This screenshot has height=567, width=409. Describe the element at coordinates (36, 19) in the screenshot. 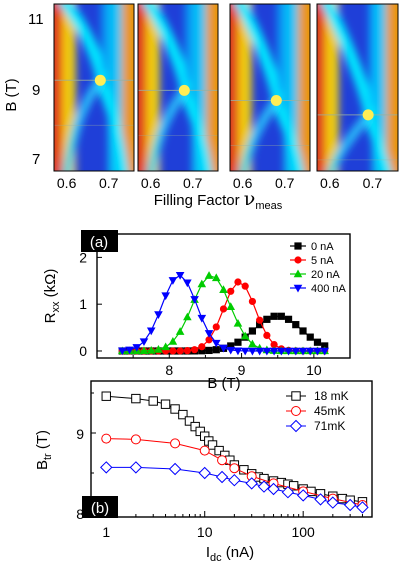

I see `heatmap-y-tick-11: 11` at that location.